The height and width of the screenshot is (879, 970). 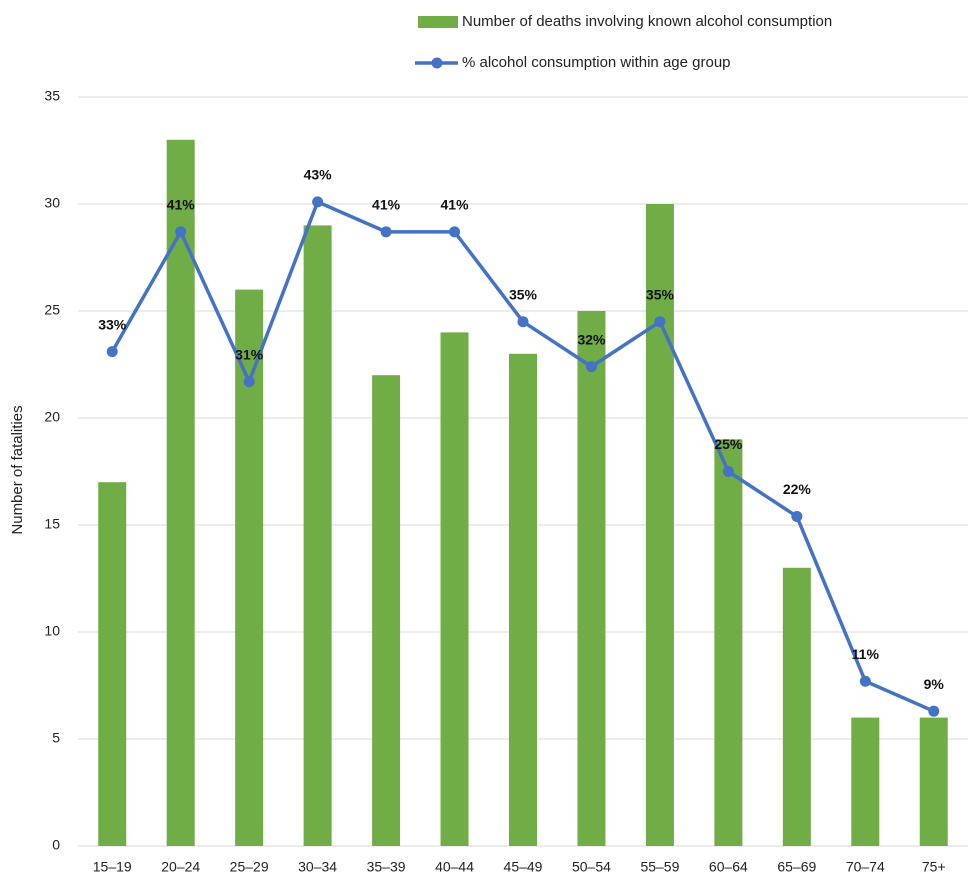 What do you see at coordinates (17, 469) in the screenshot?
I see `y-axis-title: Number of fatalities` at bounding box center [17, 469].